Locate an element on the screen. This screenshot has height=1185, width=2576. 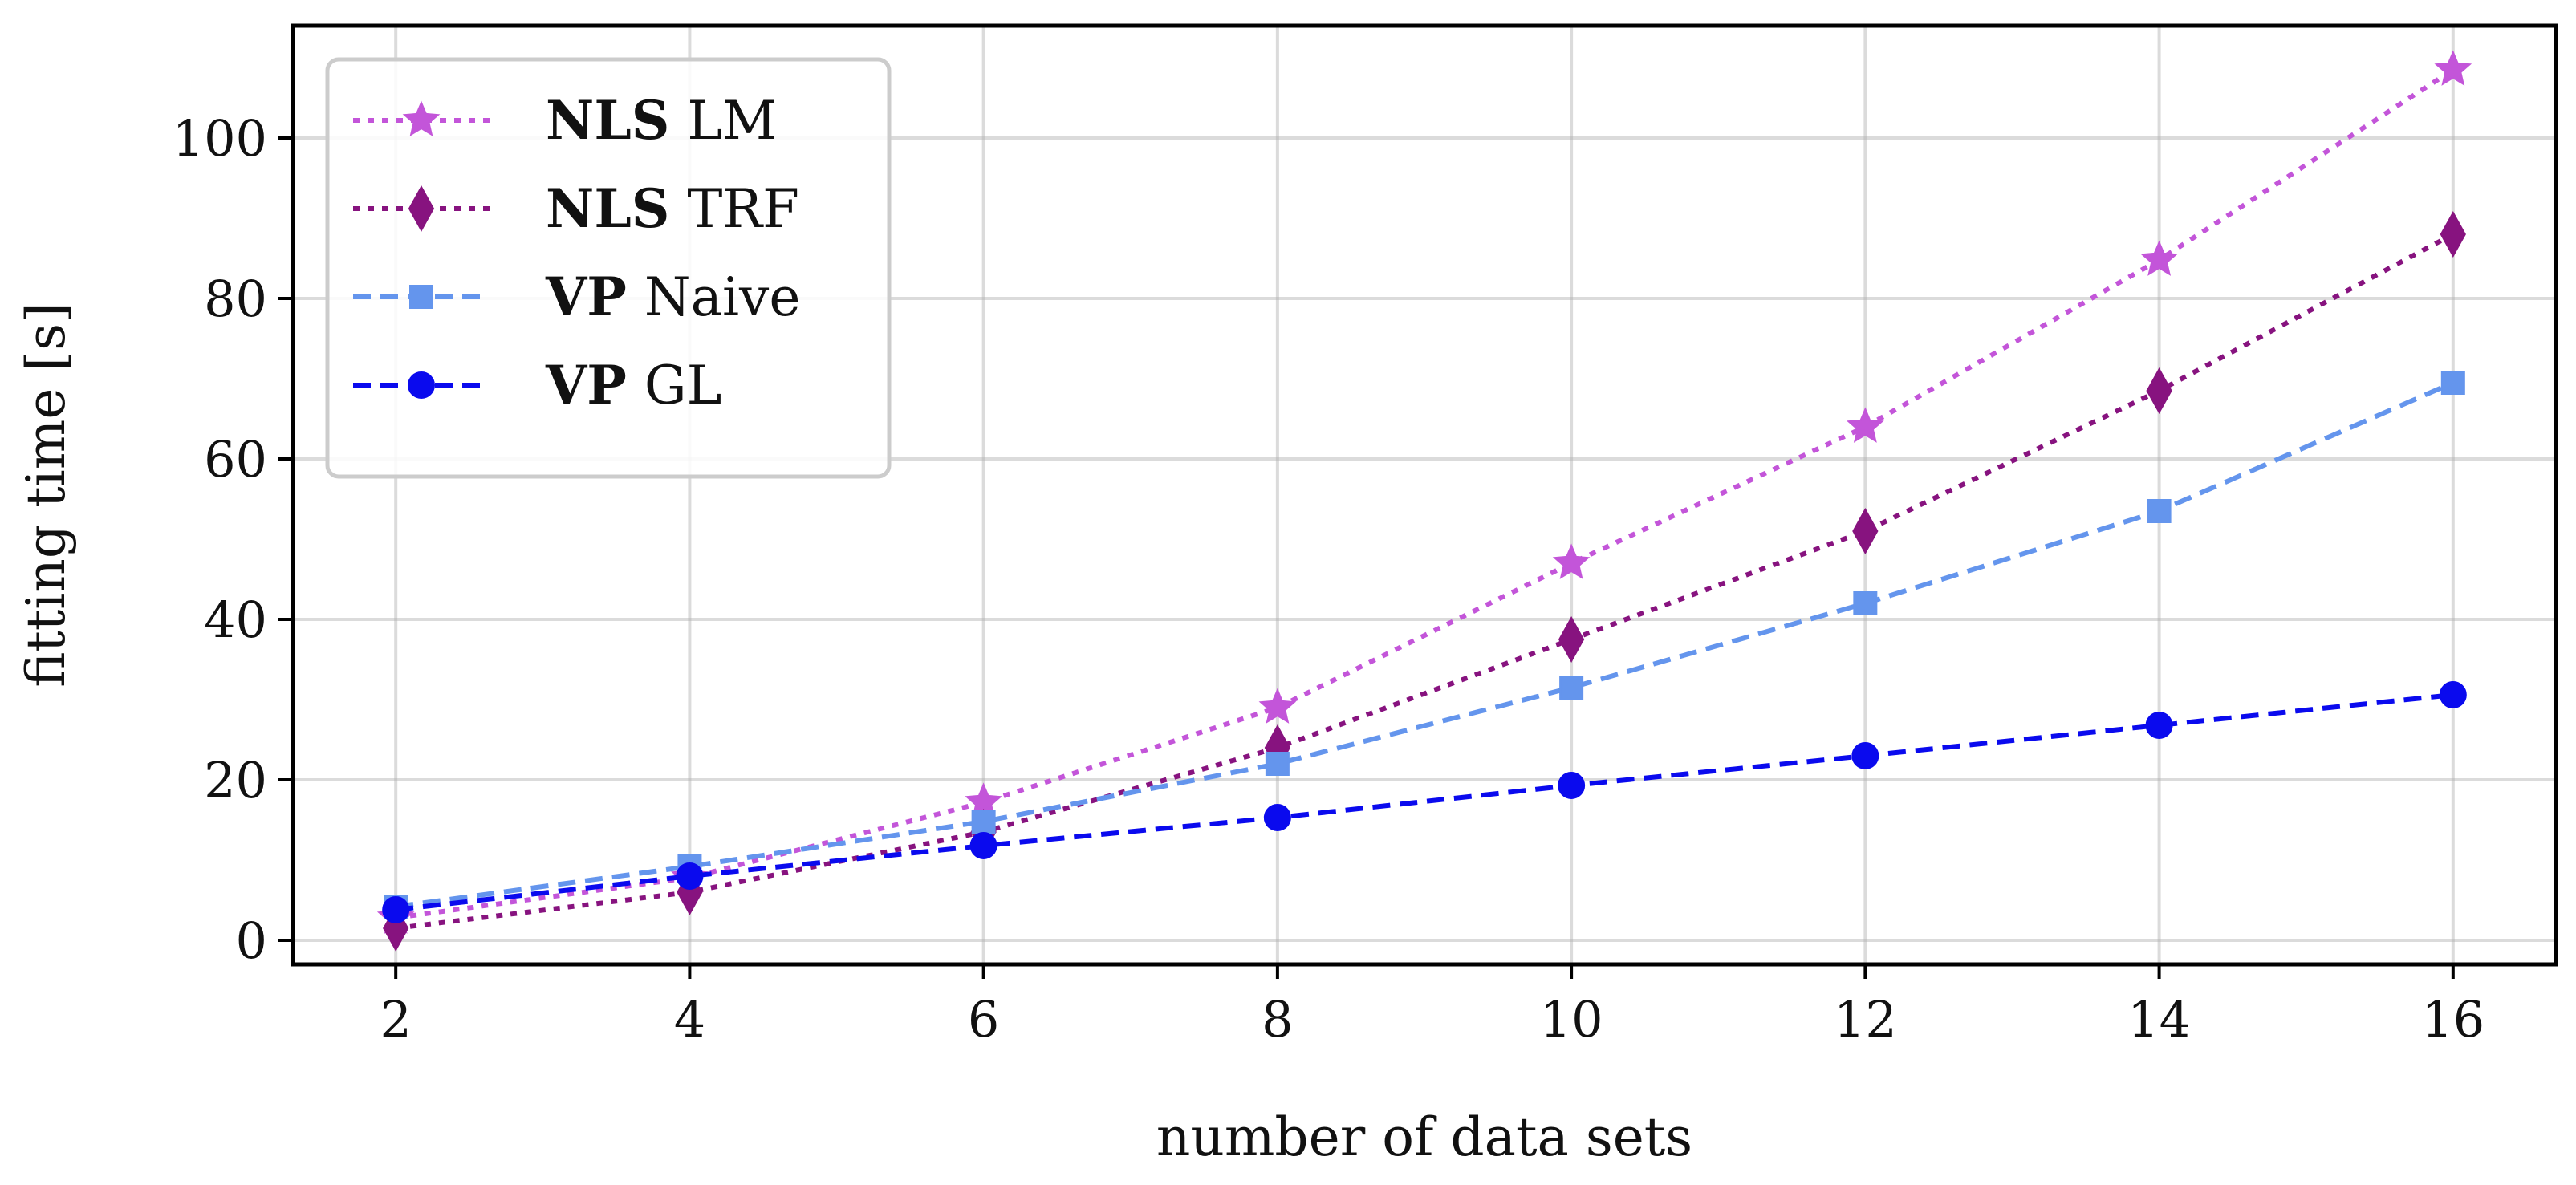
x-tick-label: 6 is located at coordinates (983, 1020).